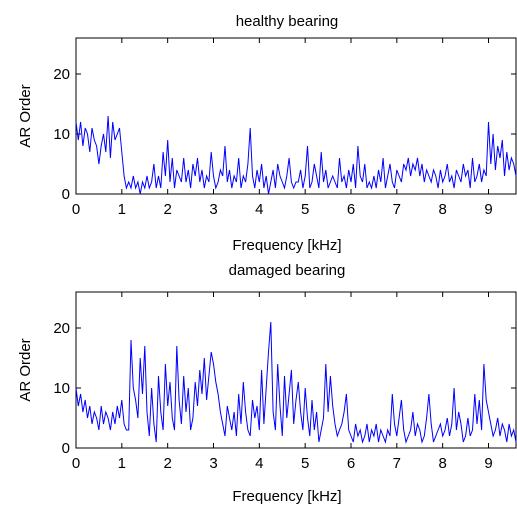 Image resolution: width=517 pixels, height=511 pixels. Describe the element at coordinates (296, 155) in the screenshot. I see `series-line` at that location.